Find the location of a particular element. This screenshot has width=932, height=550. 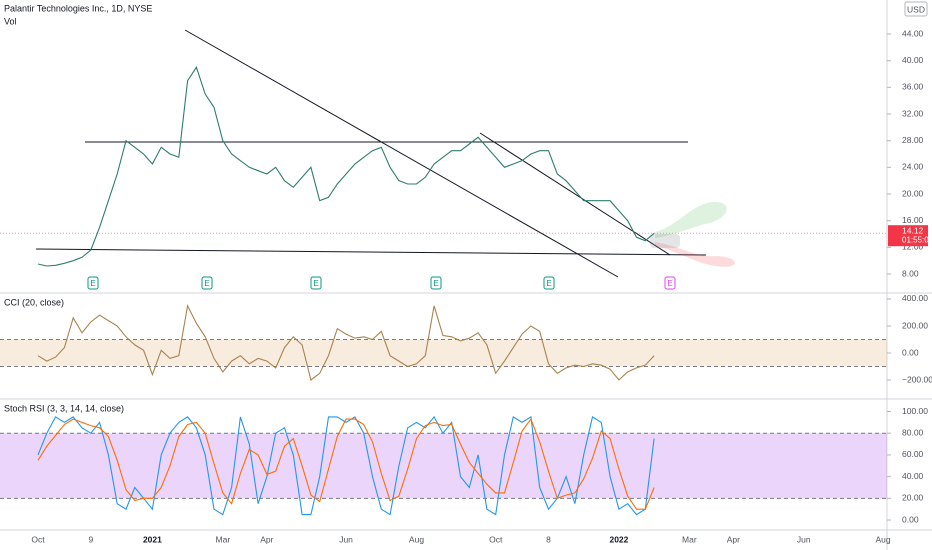

y-tick-label: 28.00 is located at coordinates (913, 140).